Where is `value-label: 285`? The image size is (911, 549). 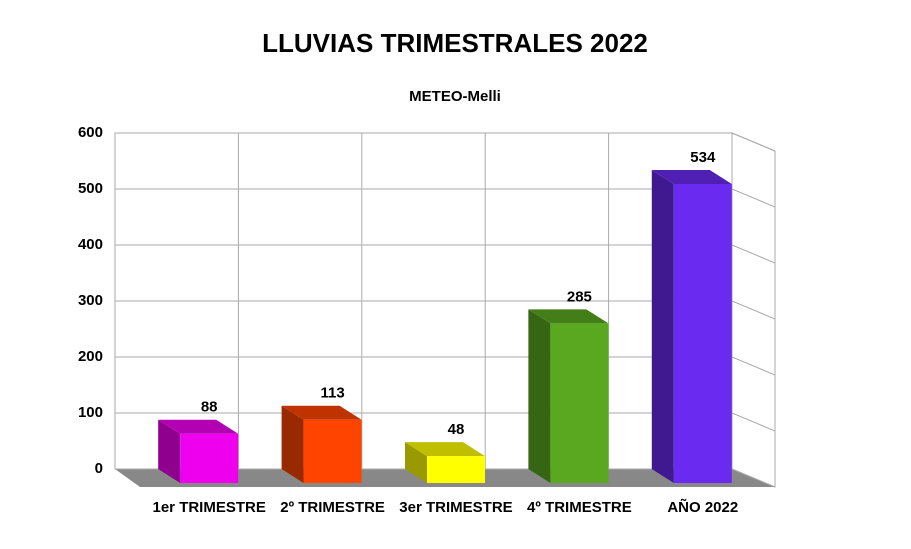
value-label: 285 is located at coordinates (579, 296).